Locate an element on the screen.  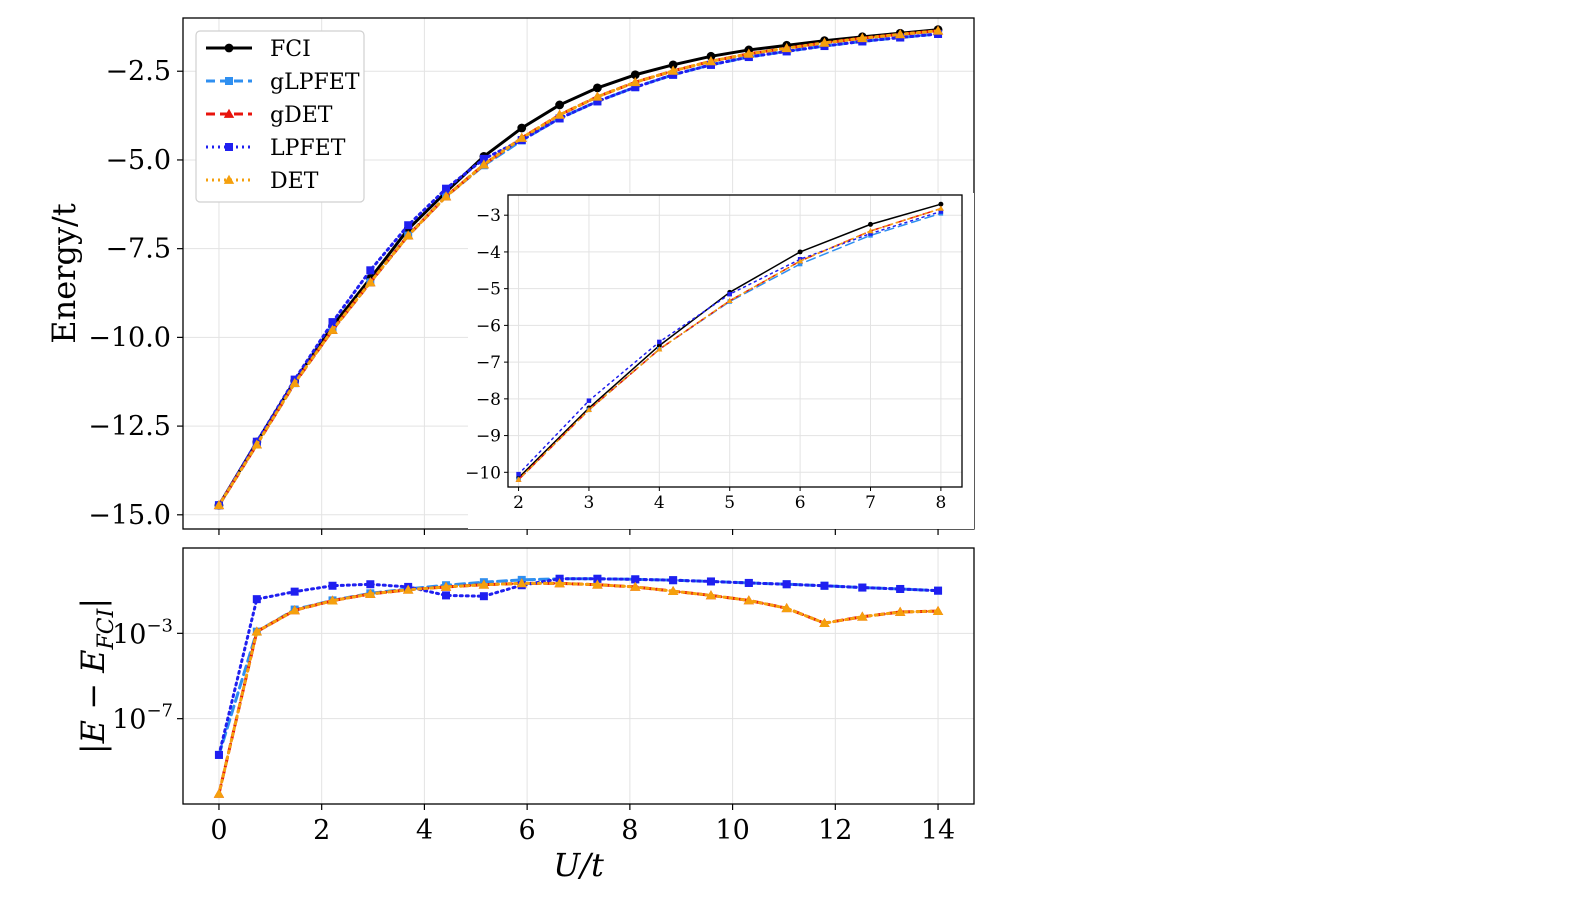
main-ylabel: Energy/t is located at coordinates (64, 273).